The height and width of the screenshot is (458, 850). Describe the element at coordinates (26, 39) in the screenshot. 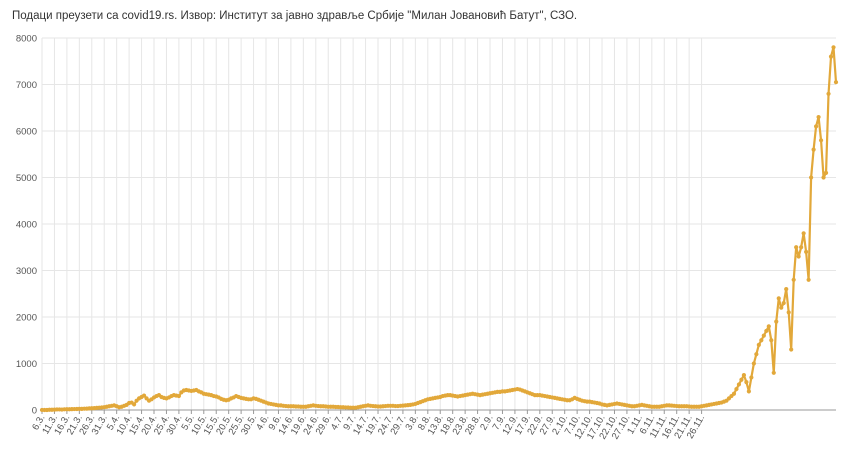

I see `y-tick-label: 8000` at that location.